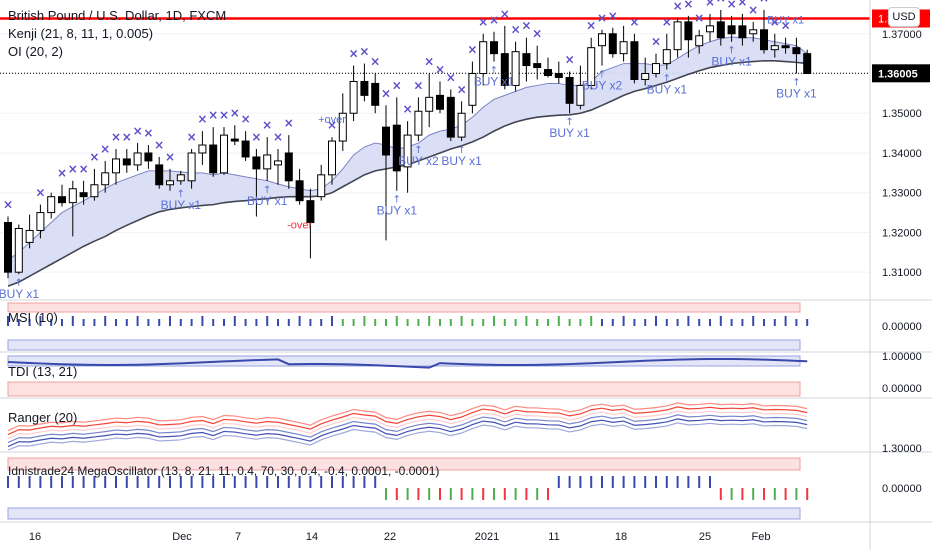 This screenshot has height=550, width=932. Describe the element at coordinates (621, 537) in the screenshot. I see `time-tick-label: 18` at that location.